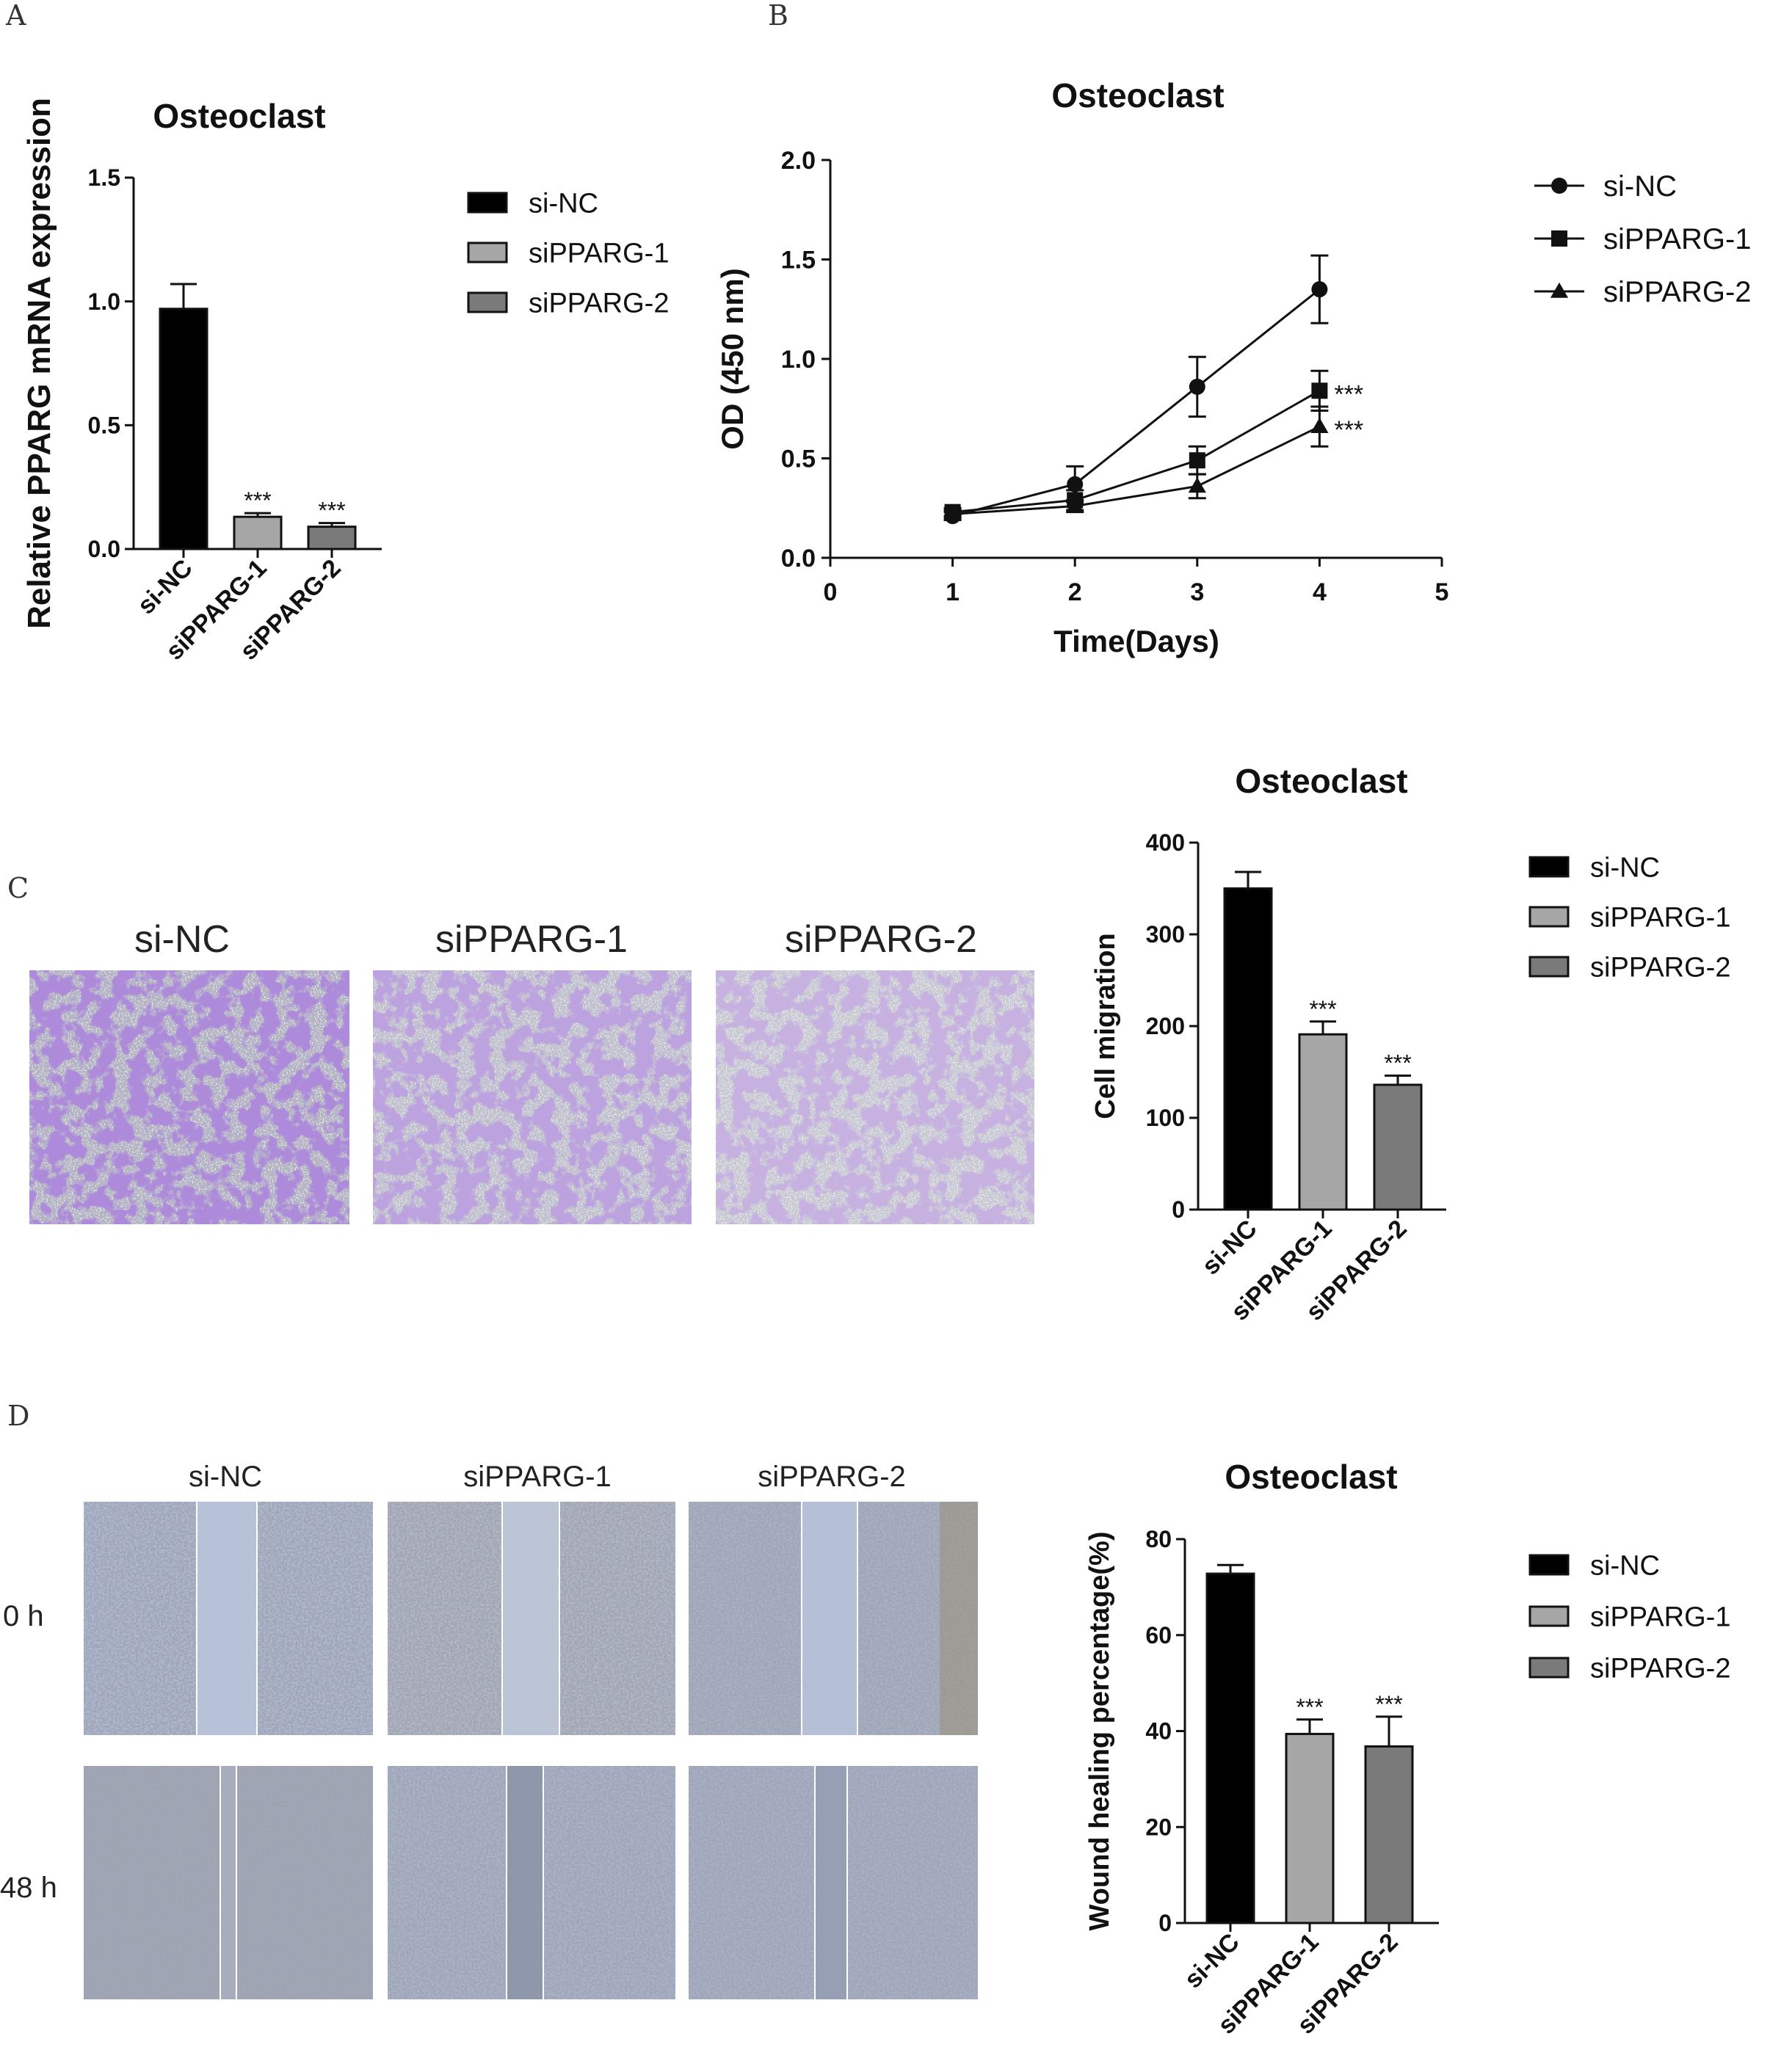 The height and width of the screenshot is (2072, 1770). Describe the element at coordinates (531, 1618) in the screenshot. I see `wound-image-sippar-1-0h` at that location.